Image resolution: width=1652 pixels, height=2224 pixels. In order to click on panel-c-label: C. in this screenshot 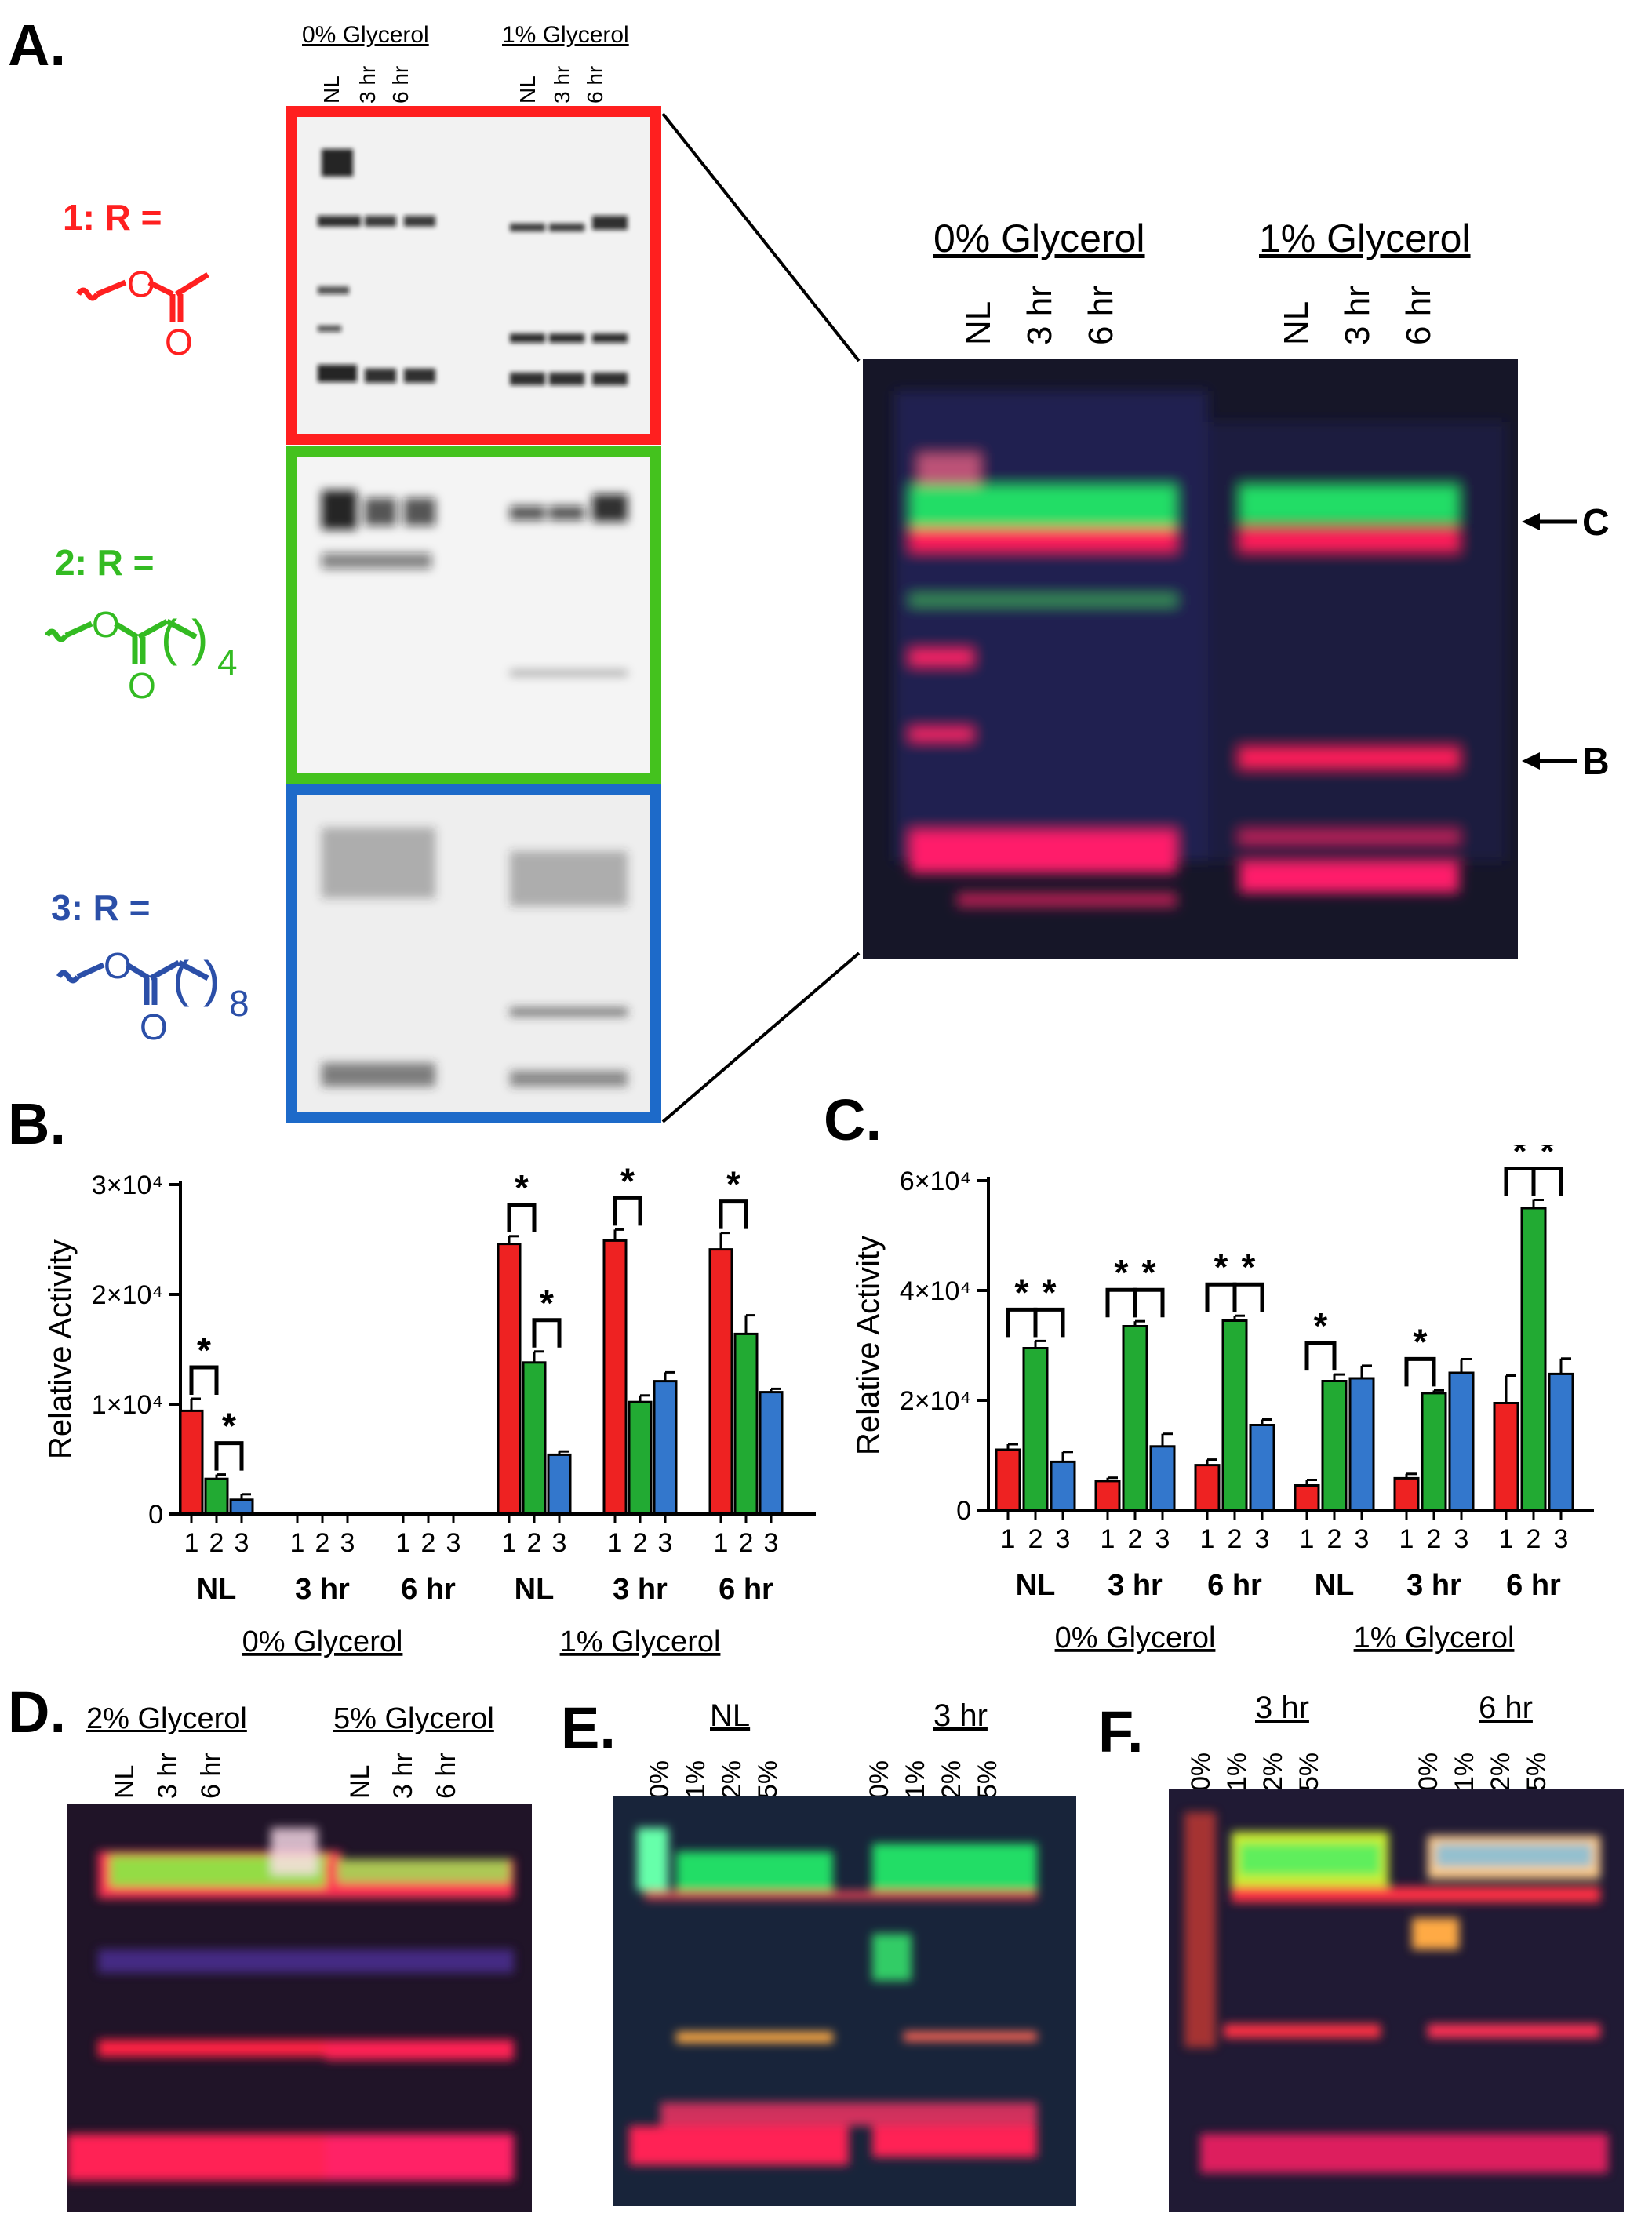, I will do `click(853, 1119)`.